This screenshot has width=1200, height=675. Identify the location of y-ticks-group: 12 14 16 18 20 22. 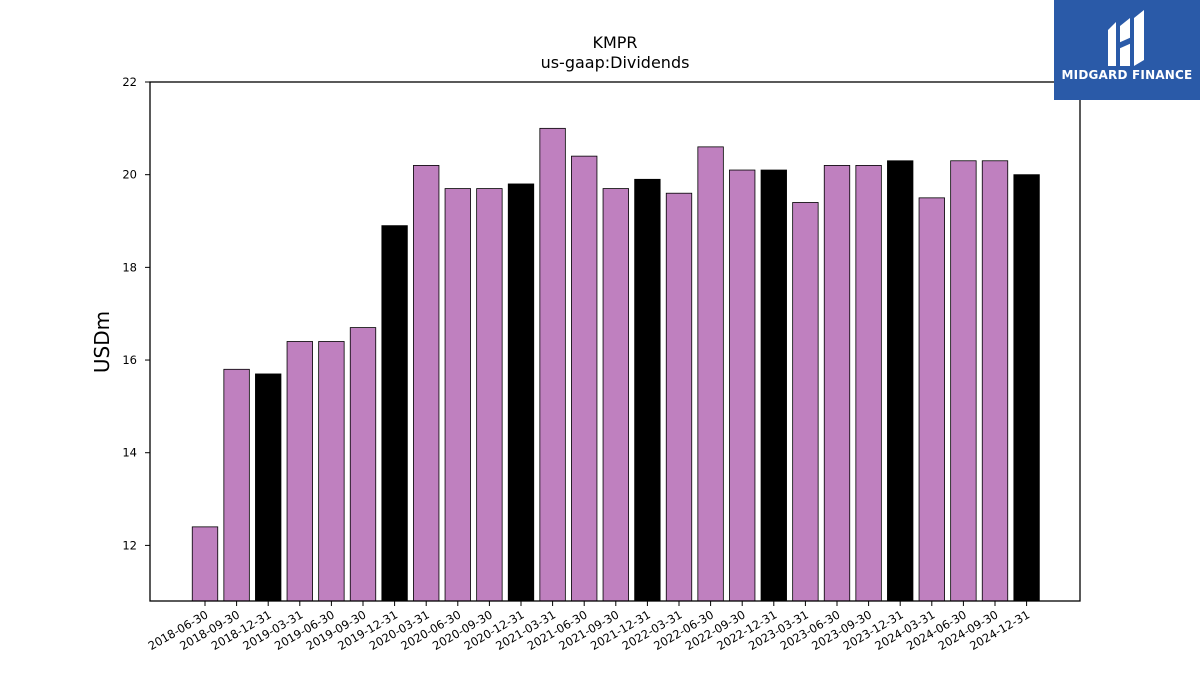
(136, 313).